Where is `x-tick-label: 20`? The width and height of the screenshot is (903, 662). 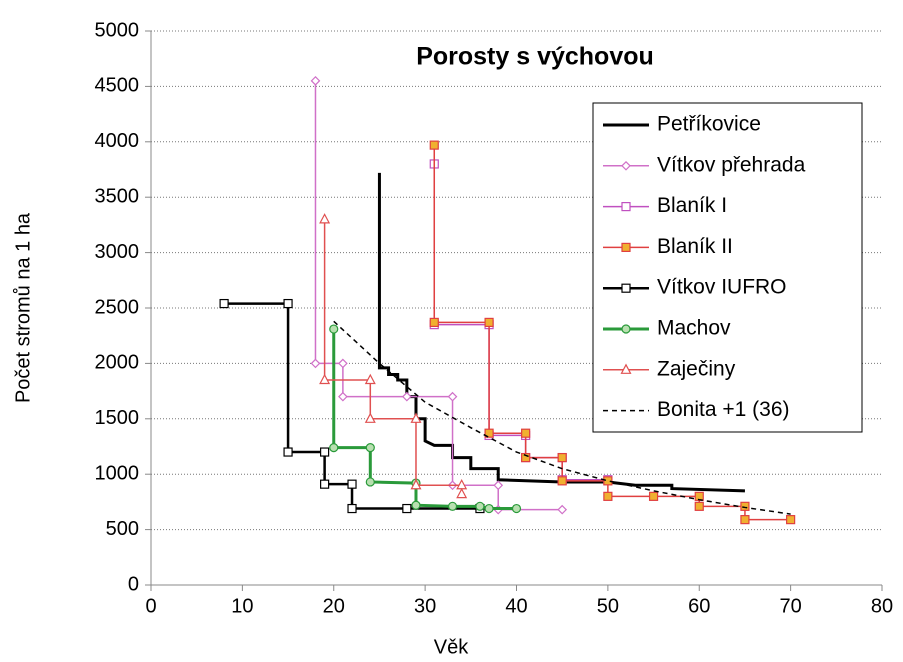
x-tick-label: 20 is located at coordinates (334, 606).